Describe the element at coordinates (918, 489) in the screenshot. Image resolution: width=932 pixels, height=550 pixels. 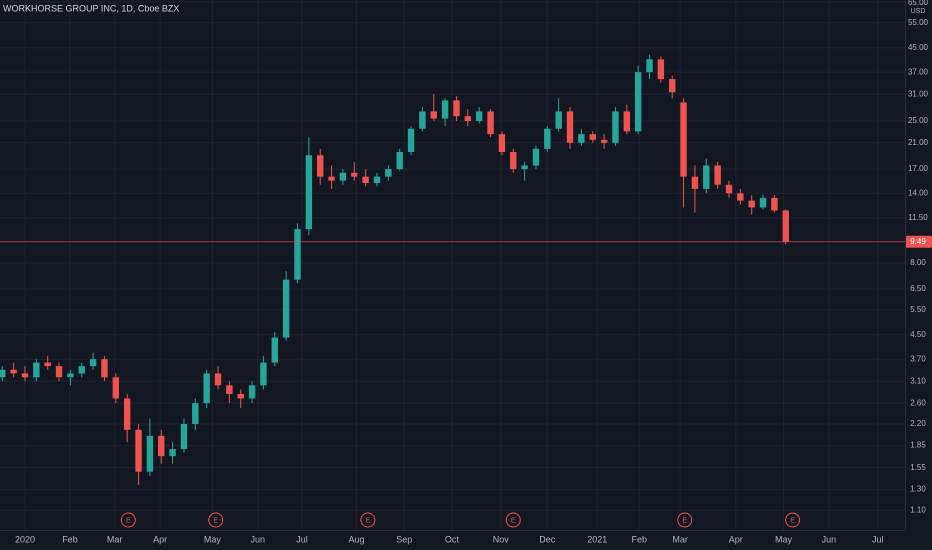
I see `y-tick-label: 1.30` at that location.